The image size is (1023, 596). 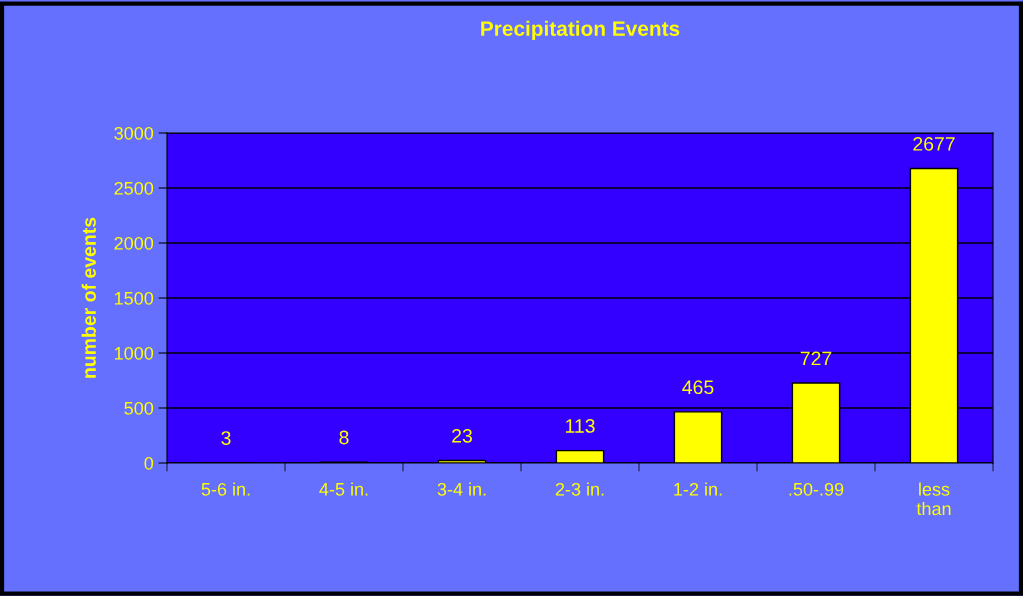 What do you see at coordinates (462, 435) in the screenshot?
I see `data-label: 23` at bounding box center [462, 435].